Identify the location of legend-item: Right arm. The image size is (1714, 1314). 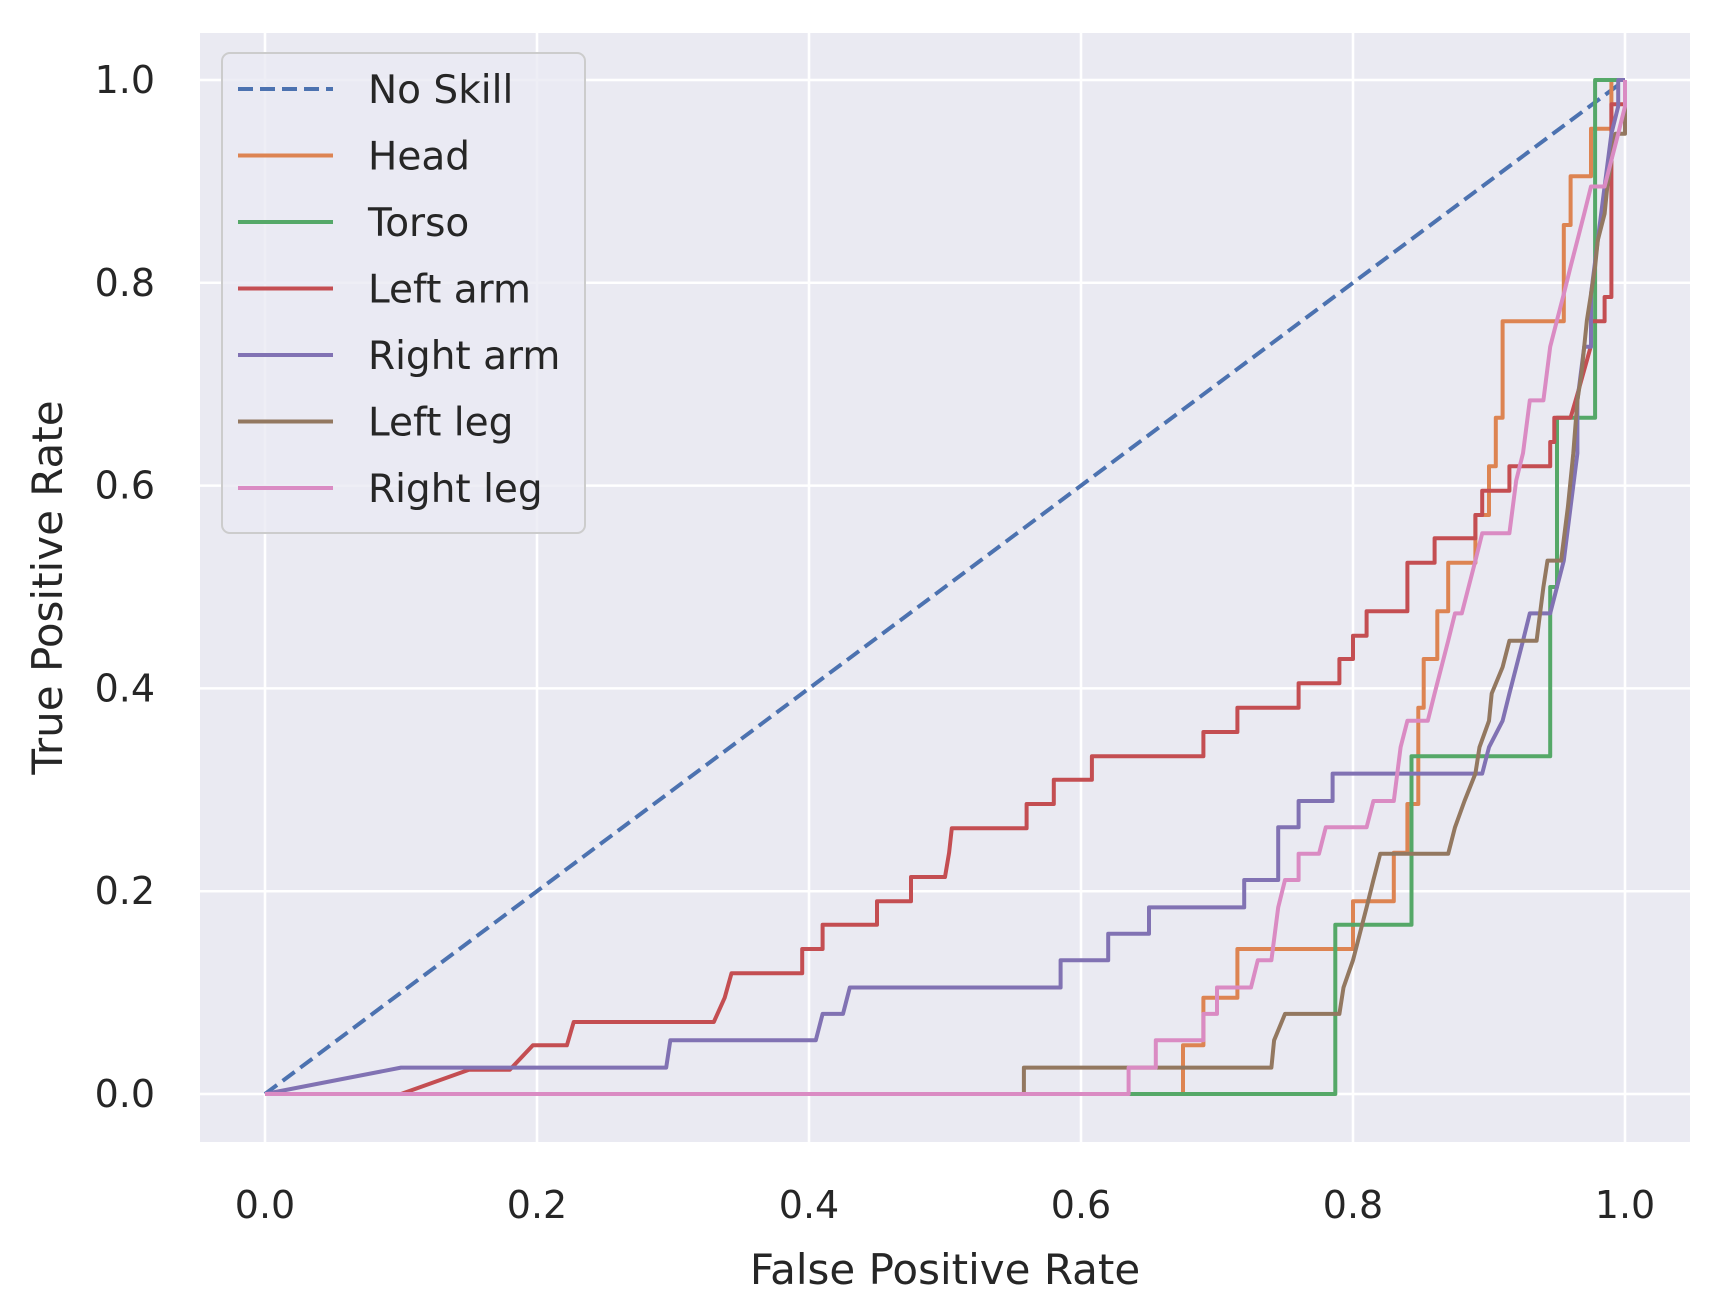
(399, 356).